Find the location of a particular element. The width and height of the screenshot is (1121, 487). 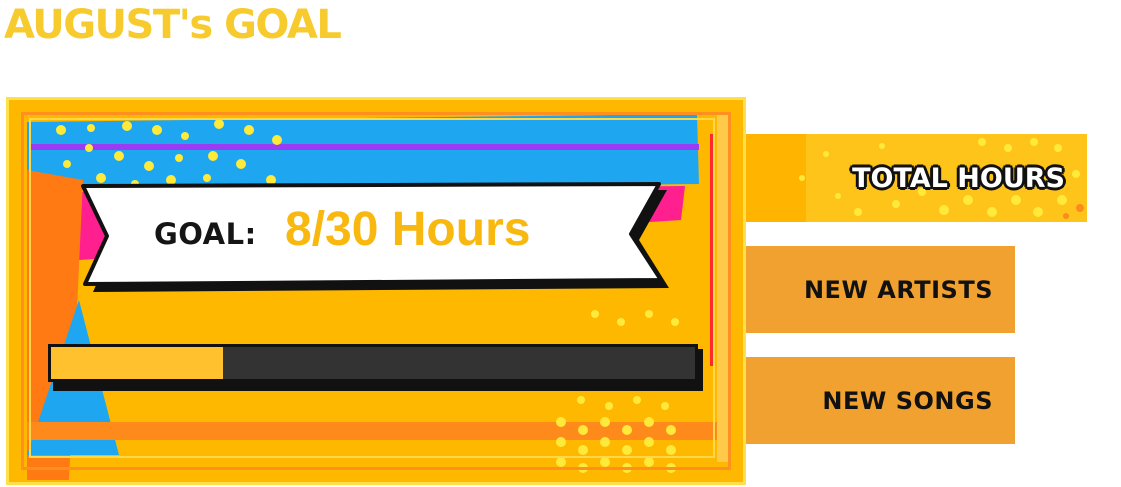

total-hours-button: TOTAL HOURS is located at coordinates (916, 178).